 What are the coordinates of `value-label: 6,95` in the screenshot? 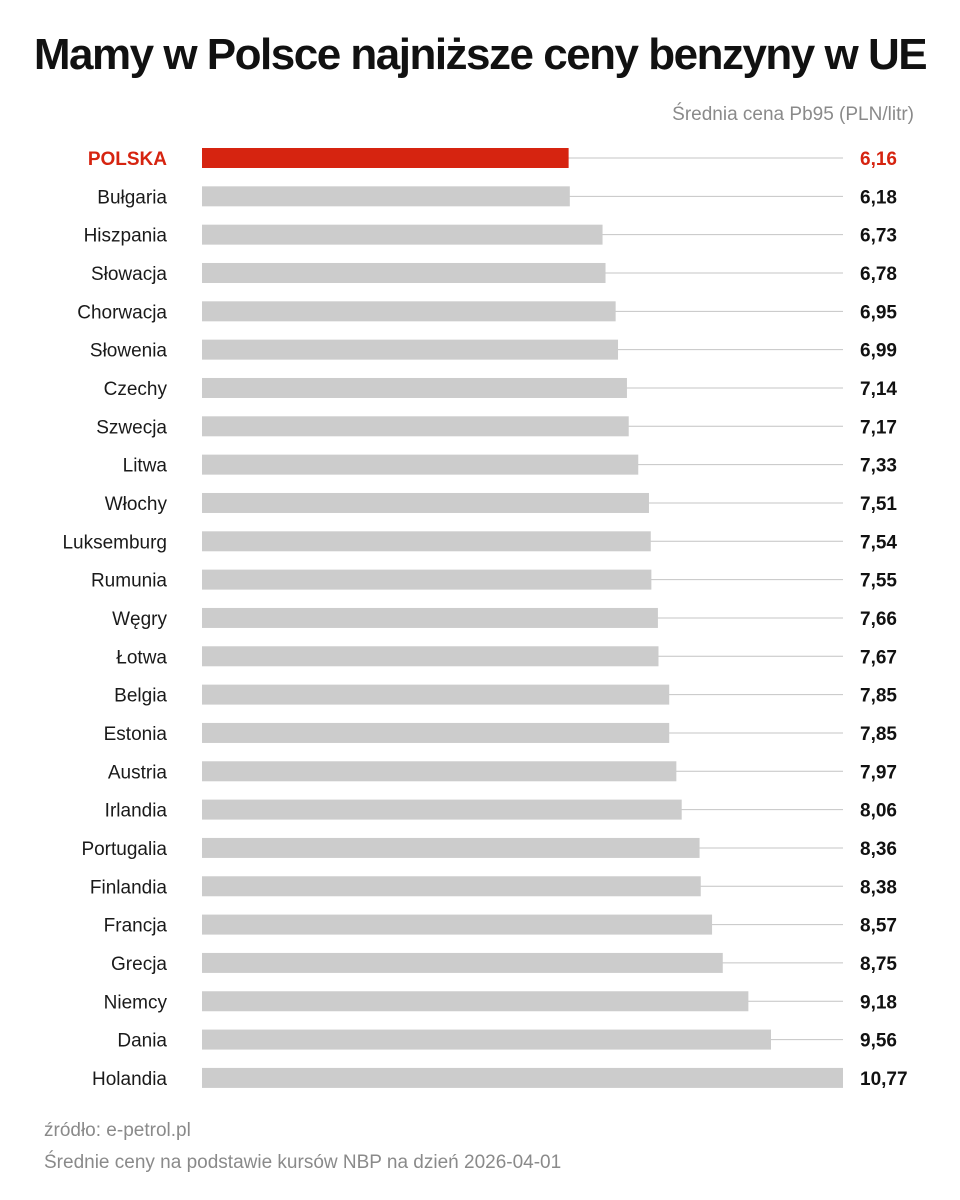 It's located at (878, 312).